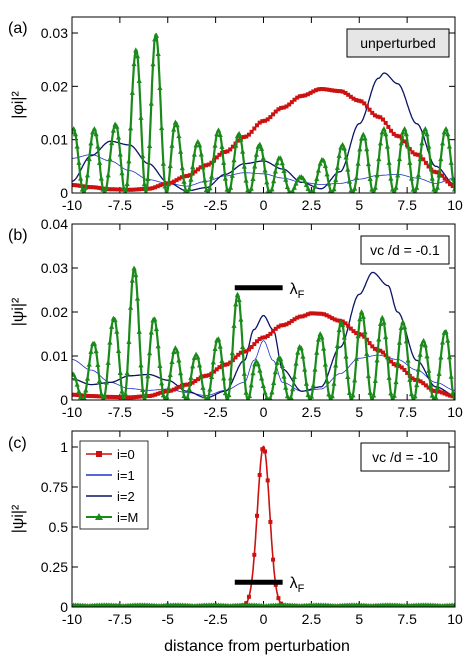 This screenshot has width=463, height=660. I want to click on x-tick-label: 0, so click(264, 205).